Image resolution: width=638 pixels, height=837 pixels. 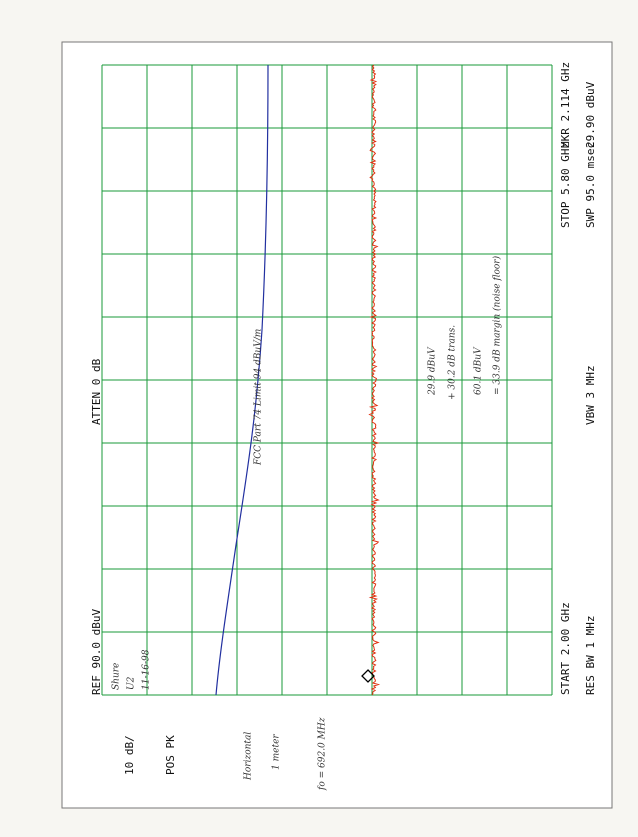 I want to click on stop-frequency: STOP 5.80 GHz, so click(x=565, y=185).